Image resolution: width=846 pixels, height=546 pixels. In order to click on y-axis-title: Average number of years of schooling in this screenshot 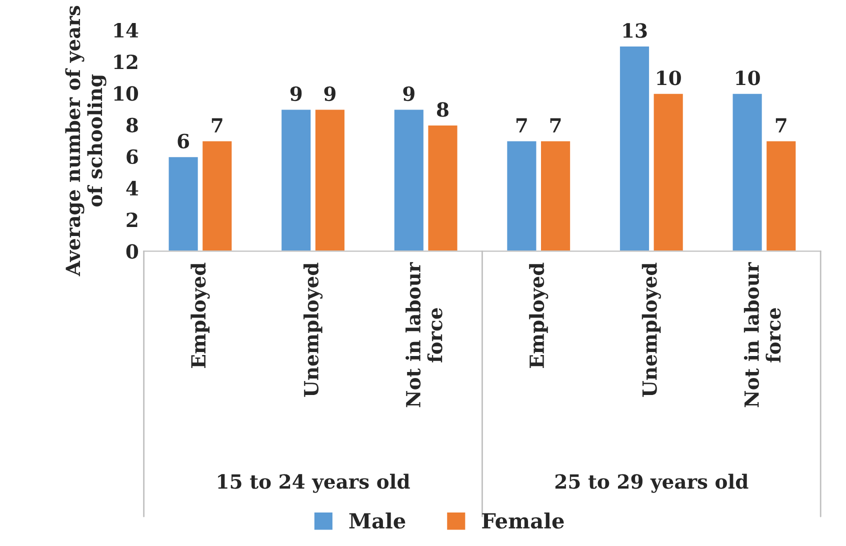, I will do `click(85, 141)`.